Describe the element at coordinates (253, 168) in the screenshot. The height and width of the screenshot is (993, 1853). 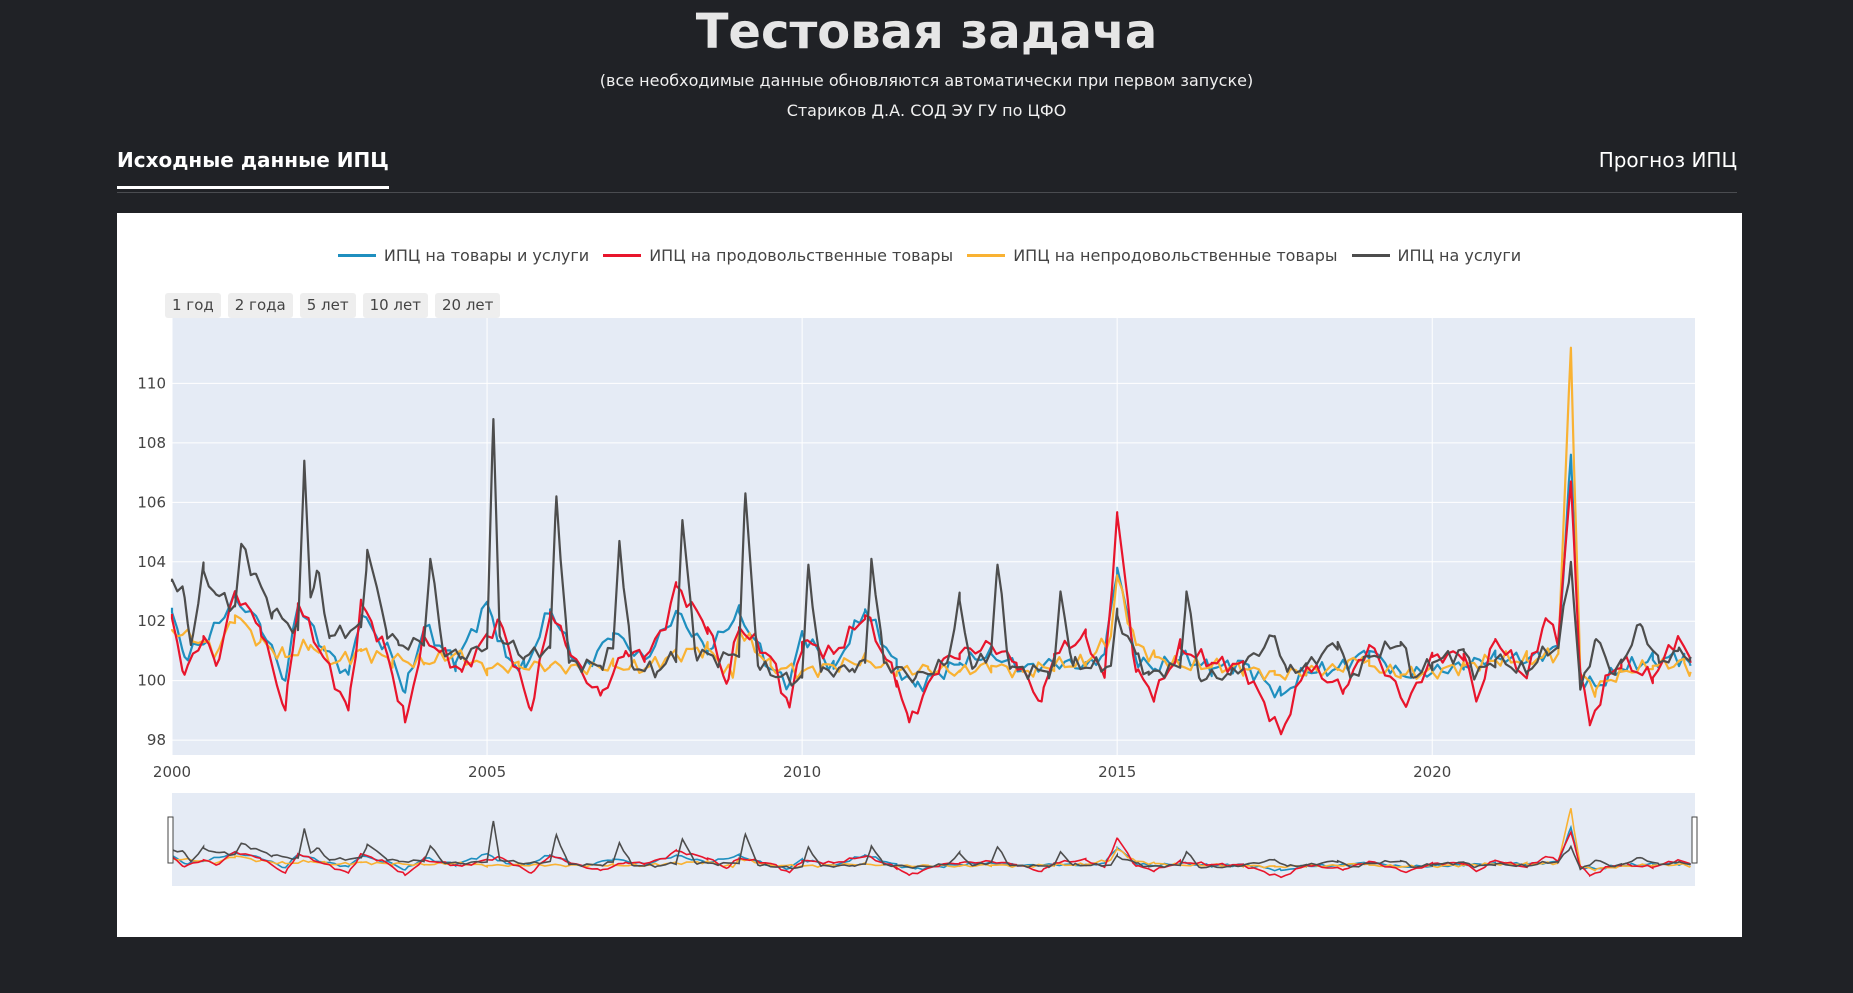
I see `tab-source-data: Исходные данные ИПЦ` at that location.